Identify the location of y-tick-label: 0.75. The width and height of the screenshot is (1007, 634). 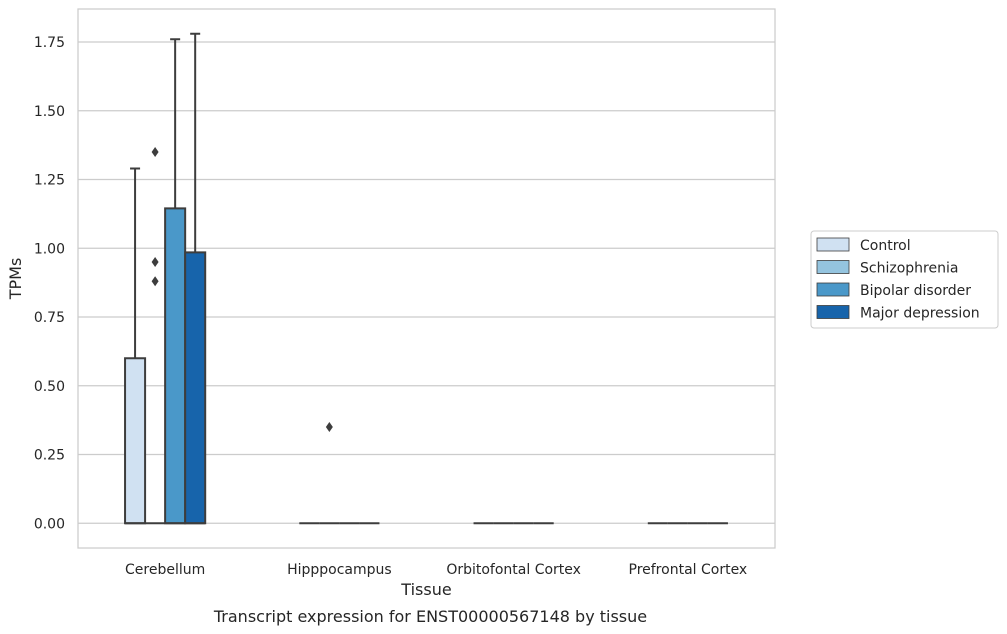
(49, 318).